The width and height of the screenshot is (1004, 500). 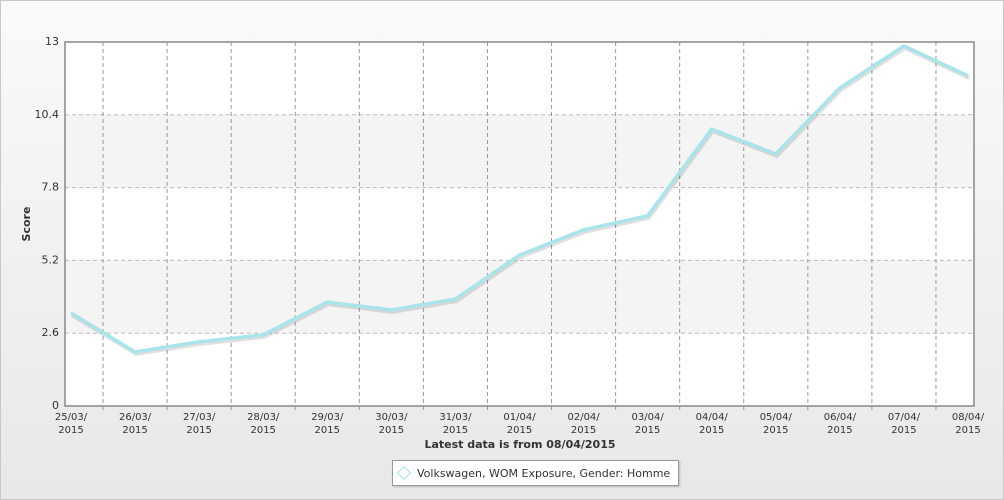 What do you see at coordinates (711, 424) in the screenshot?
I see `x-tick-label: 04/04/2015` at bounding box center [711, 424].